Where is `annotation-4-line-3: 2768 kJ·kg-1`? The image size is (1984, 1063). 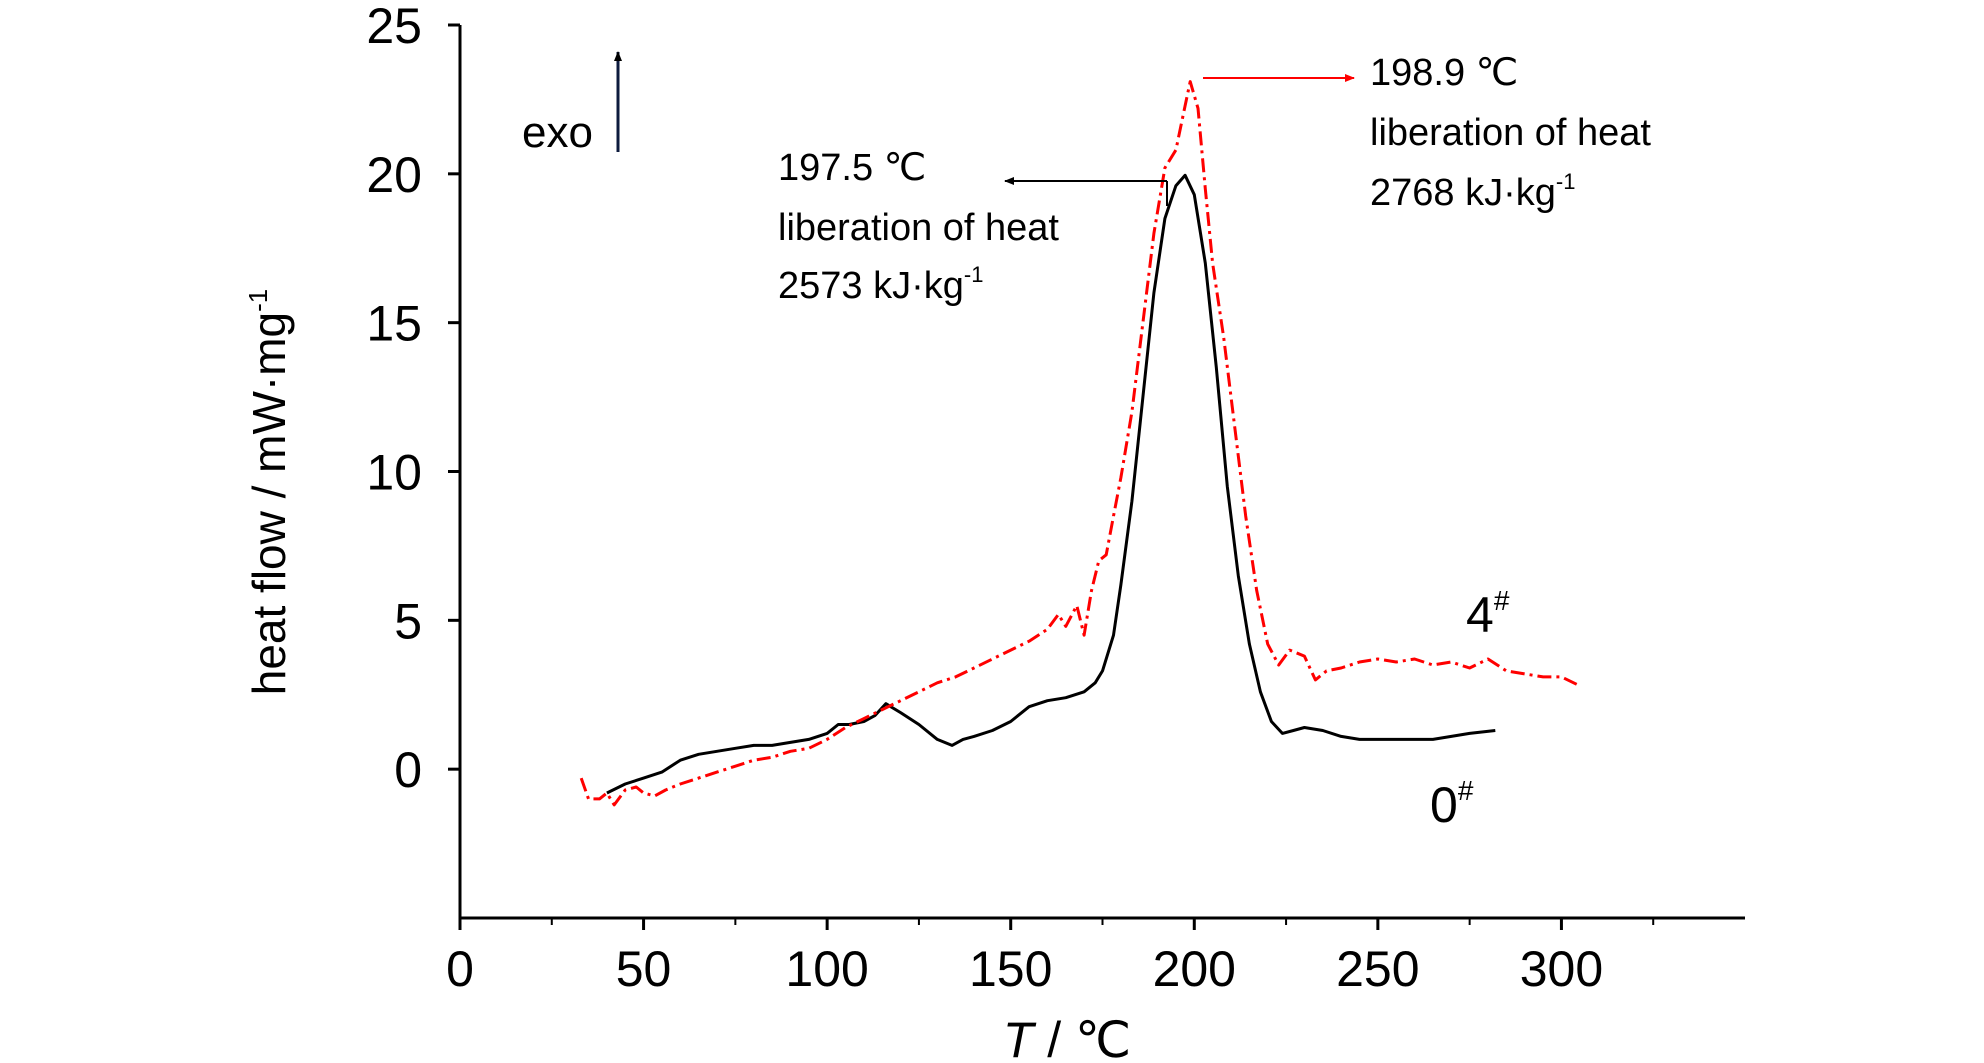
annotation-4-line-3: 2768 kJ·kg-1 is located at coordinates (1472, 191).